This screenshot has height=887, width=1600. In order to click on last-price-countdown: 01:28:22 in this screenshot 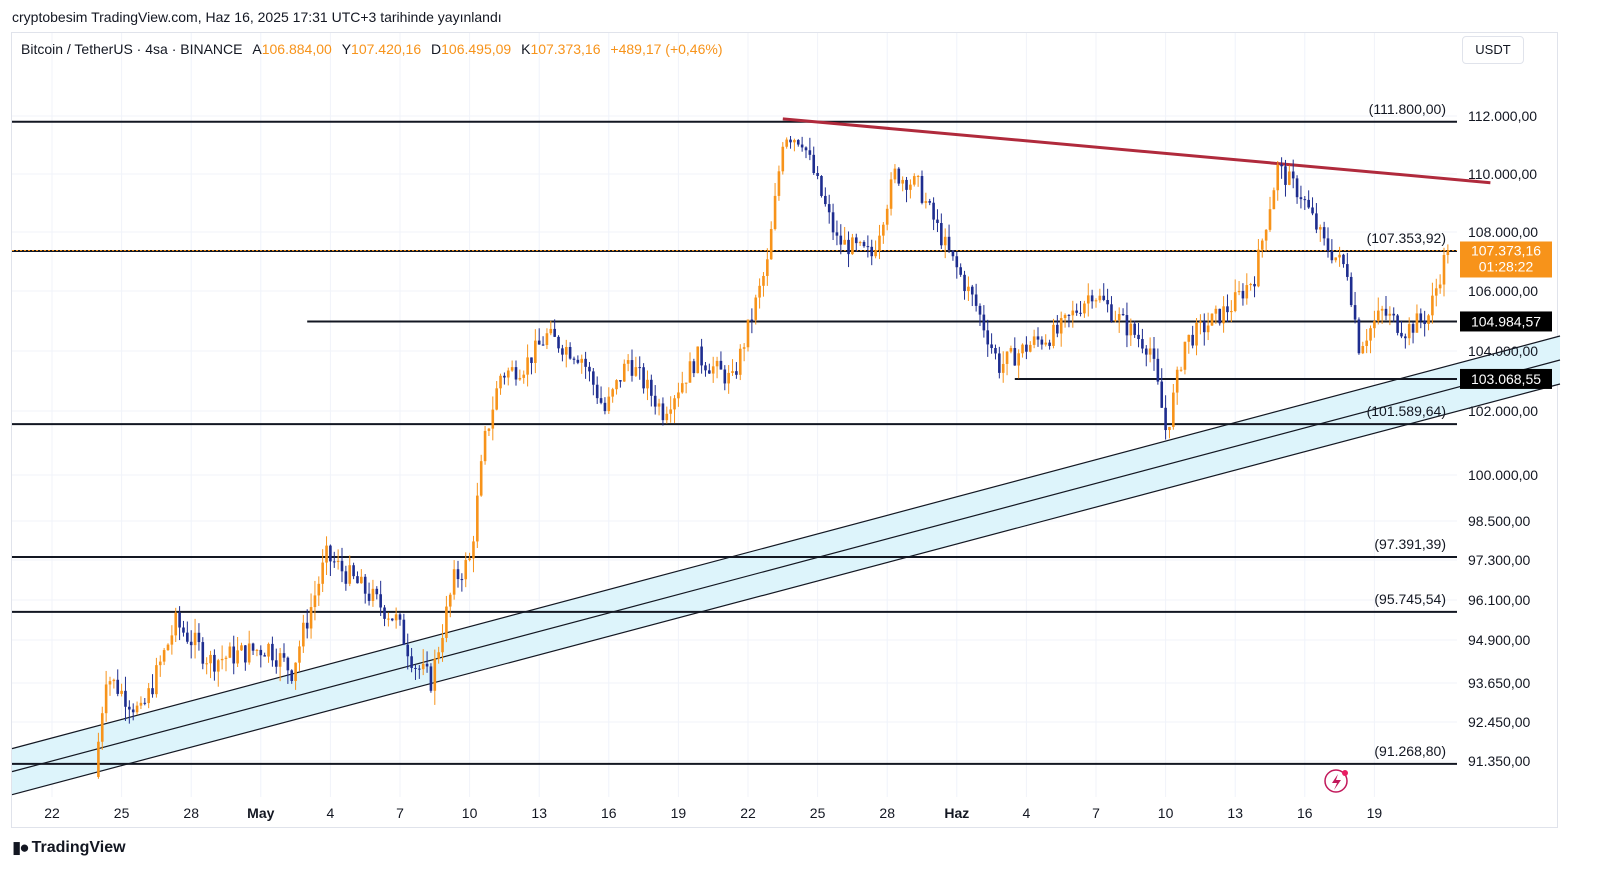, I will do `click(1506, 266)`.